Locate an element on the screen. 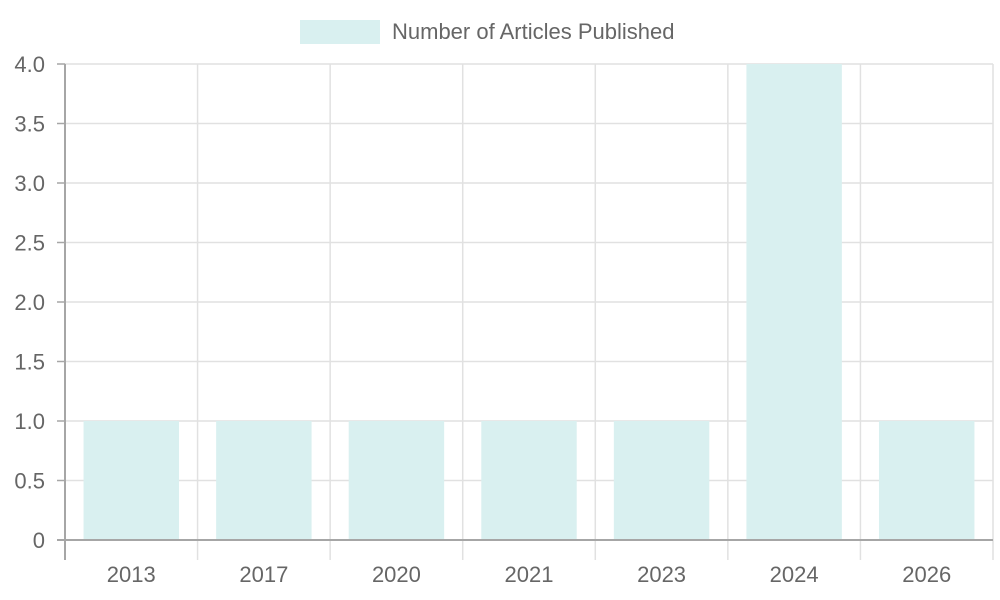 This screenshot has width=1000, height=600. y-tick-label: 1.0 is located at coordinates (29, 421).